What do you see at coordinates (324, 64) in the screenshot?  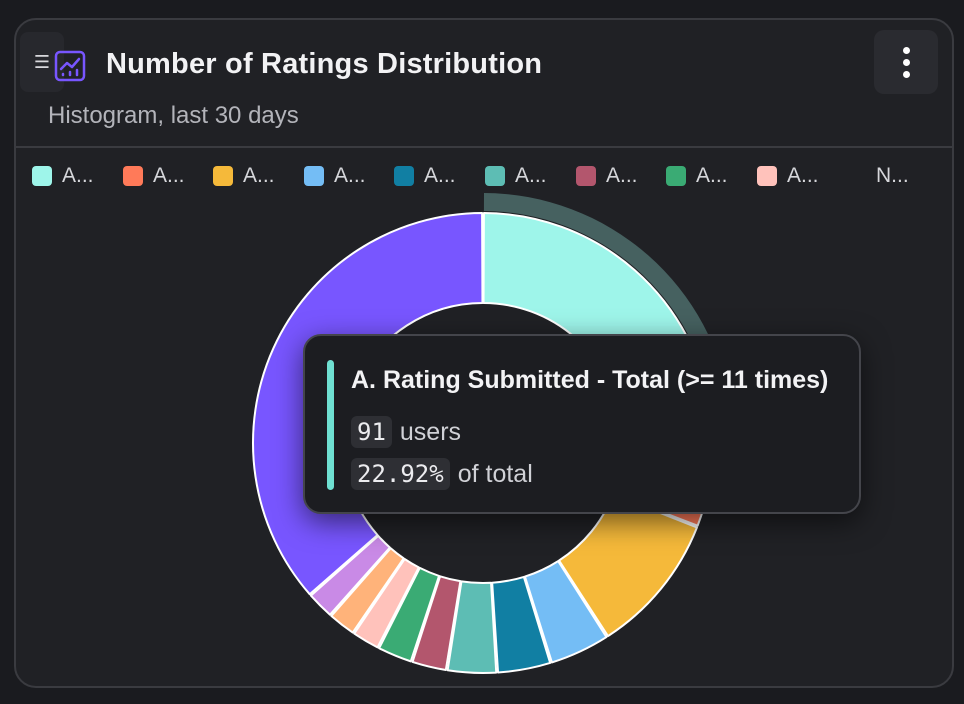 I see `chart-title: Number of Ratings Distribution` at bounding box center [324, 64].